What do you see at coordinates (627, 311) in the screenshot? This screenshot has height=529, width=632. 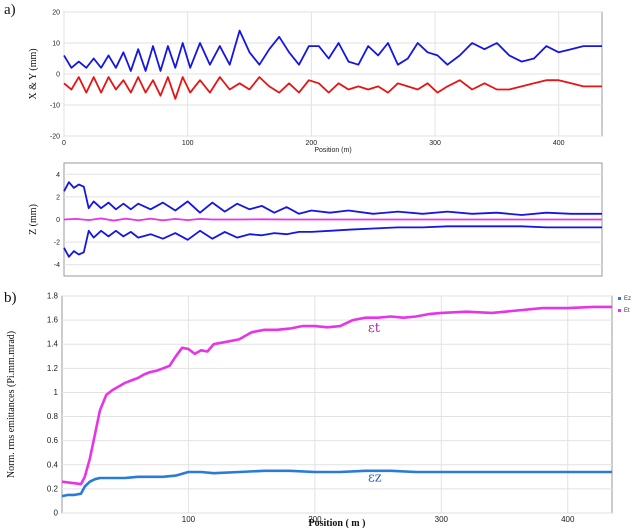 I see `legend-label: Et` at bounding box center [627, 311].